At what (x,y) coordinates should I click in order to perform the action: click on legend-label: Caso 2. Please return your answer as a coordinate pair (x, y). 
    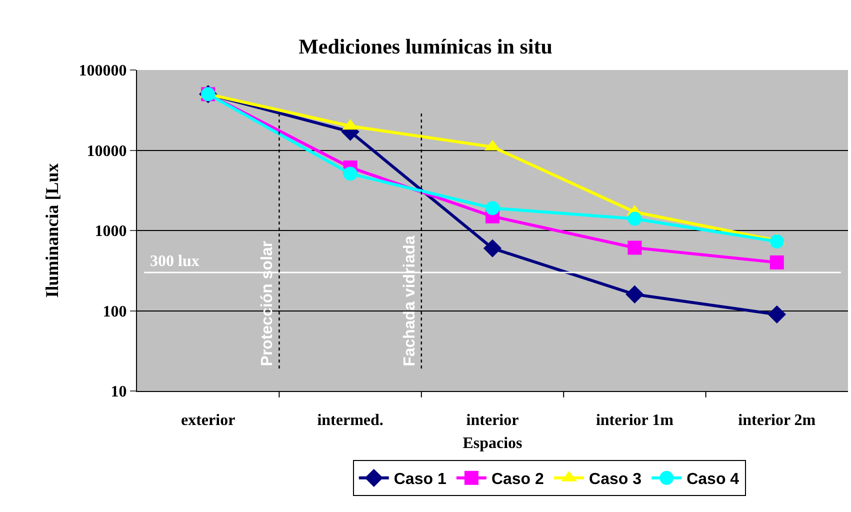
    Looking at the image, I should click on (517, 479).